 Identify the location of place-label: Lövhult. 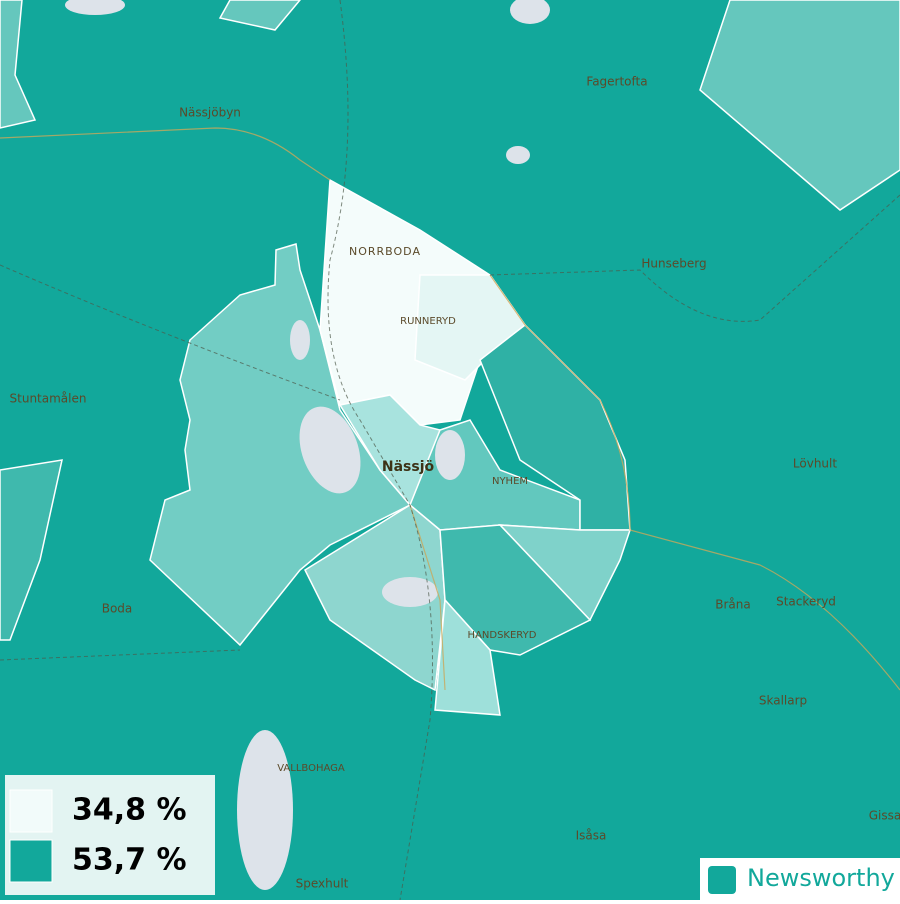
(815, 464).